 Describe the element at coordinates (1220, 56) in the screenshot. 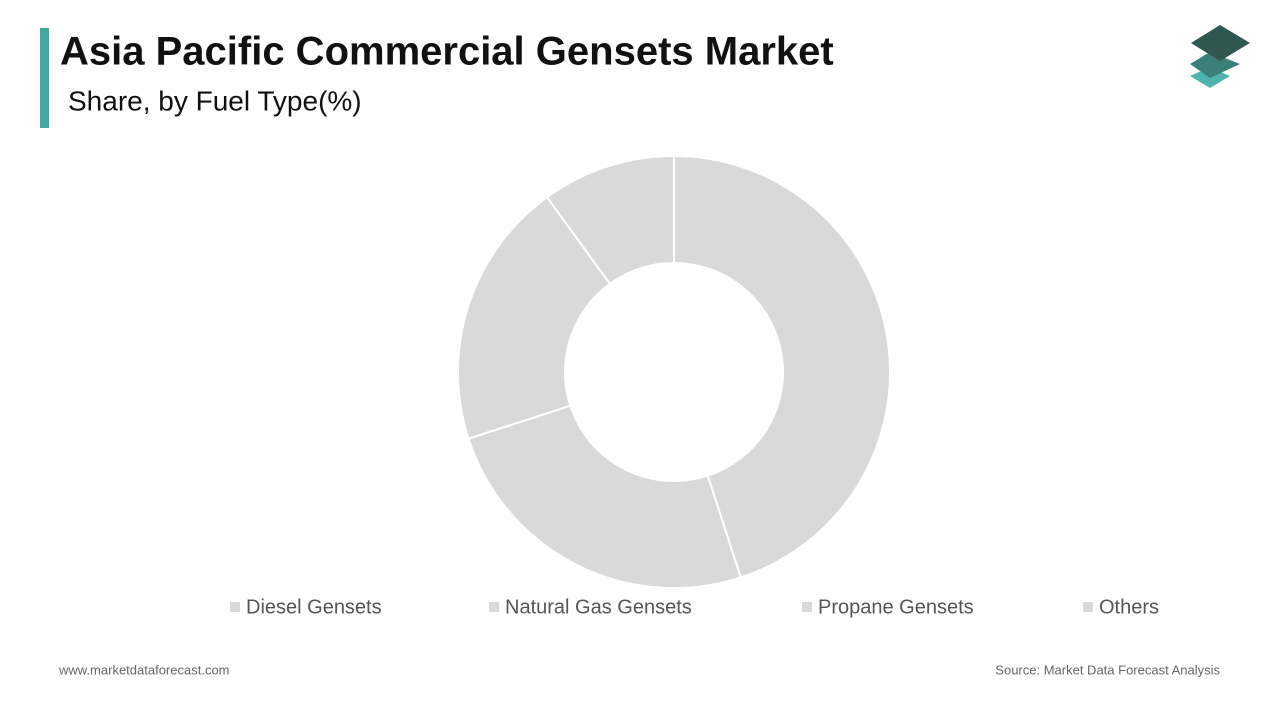

I see `logo` at that location.